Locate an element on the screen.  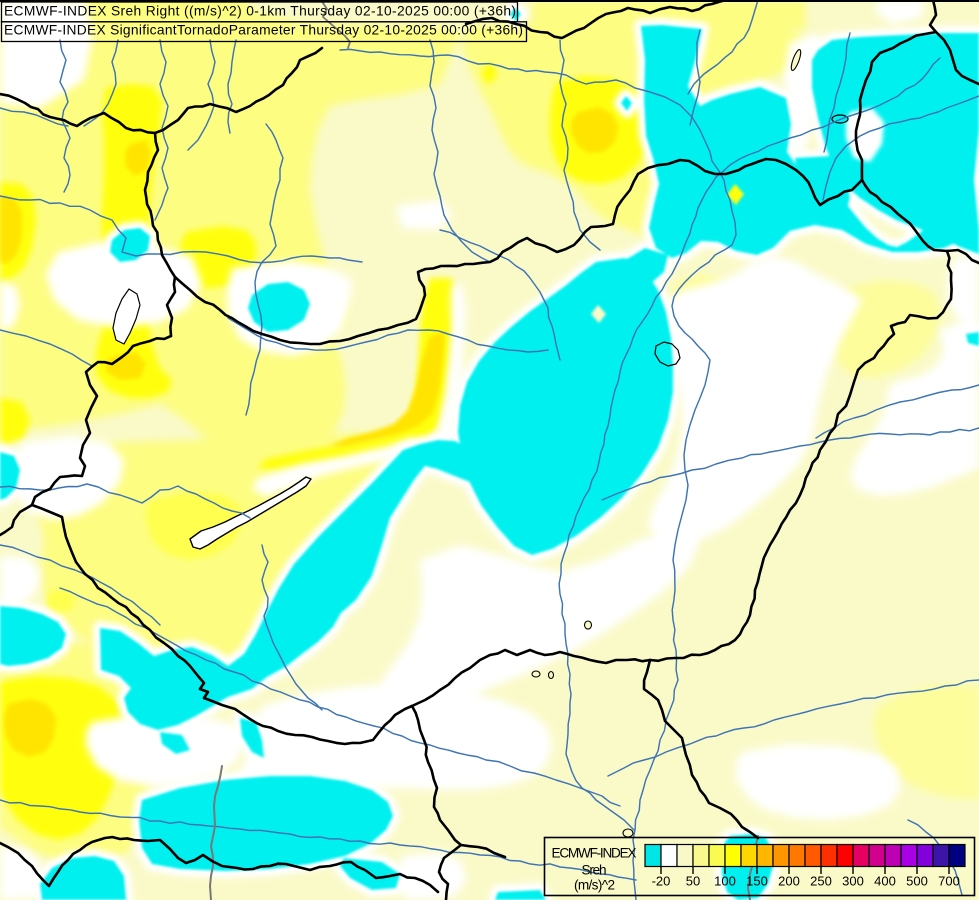
svg-text: 200 is located at coordinates (789, 880).